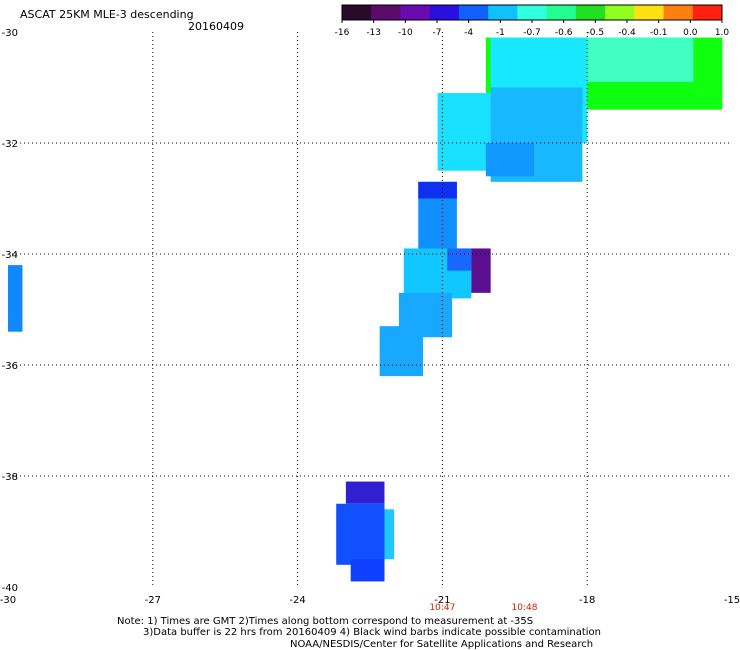  What do you see at coordinates (373, 33) in the screenshot?
I see `colorbar-label: -13` at bounding box center [373, 33].